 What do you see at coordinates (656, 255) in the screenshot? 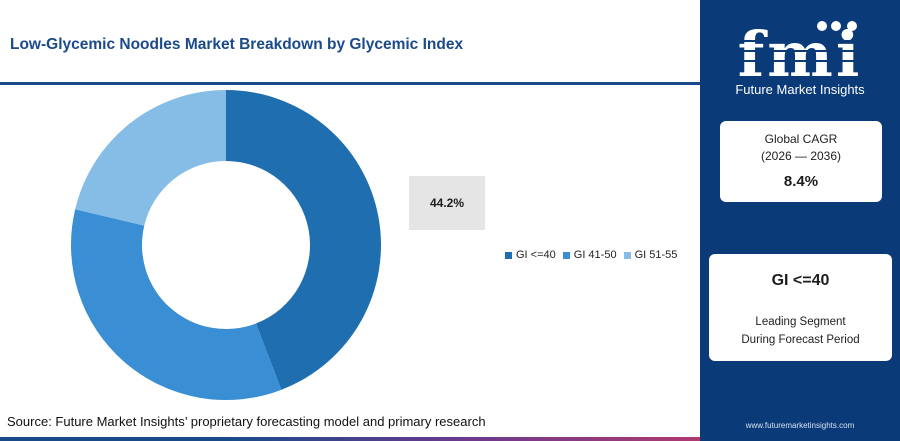
I see `legend-label: GI 51-55` at bounding box center [656, 255].